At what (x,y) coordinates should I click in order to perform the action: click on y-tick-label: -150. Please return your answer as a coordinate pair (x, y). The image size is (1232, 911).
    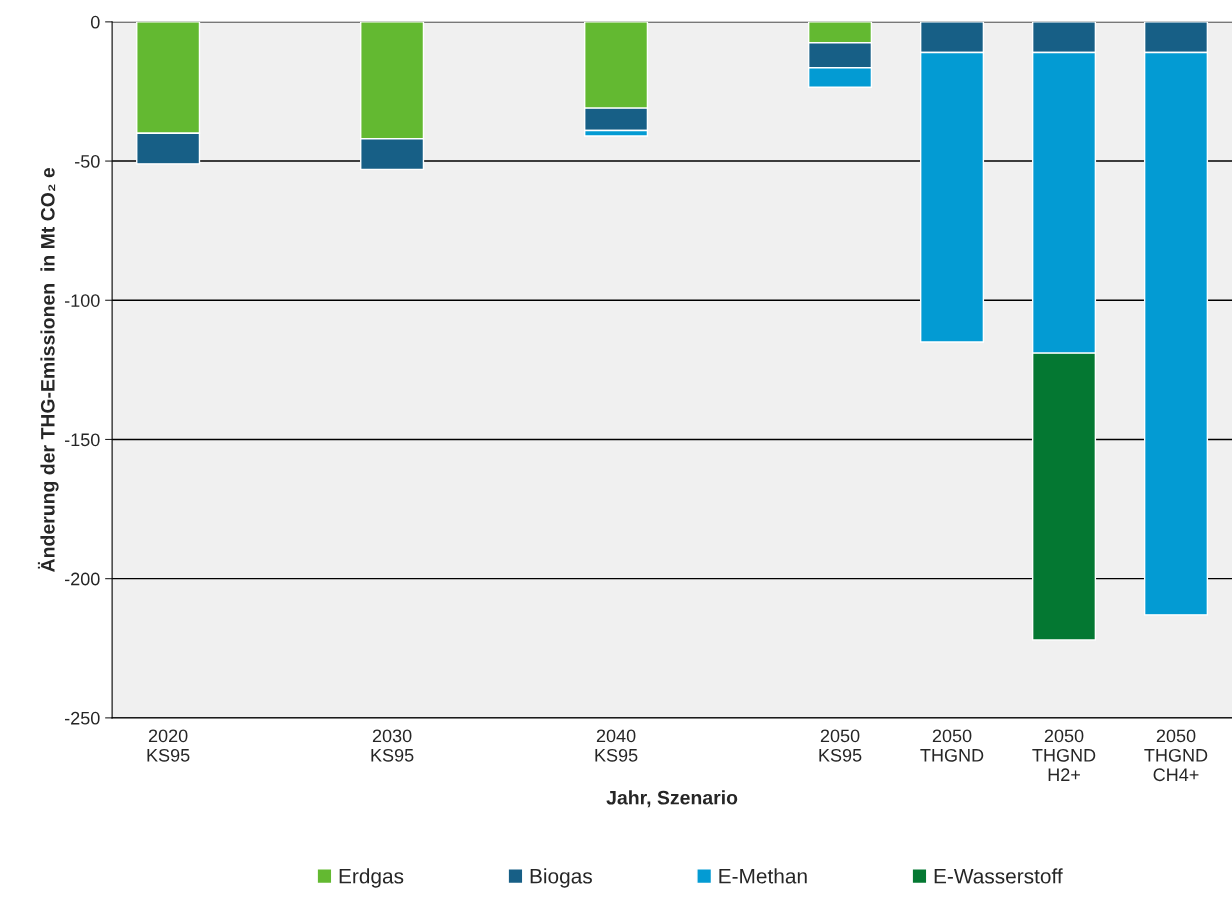
    Looking at the image, I should click on (82, 440).